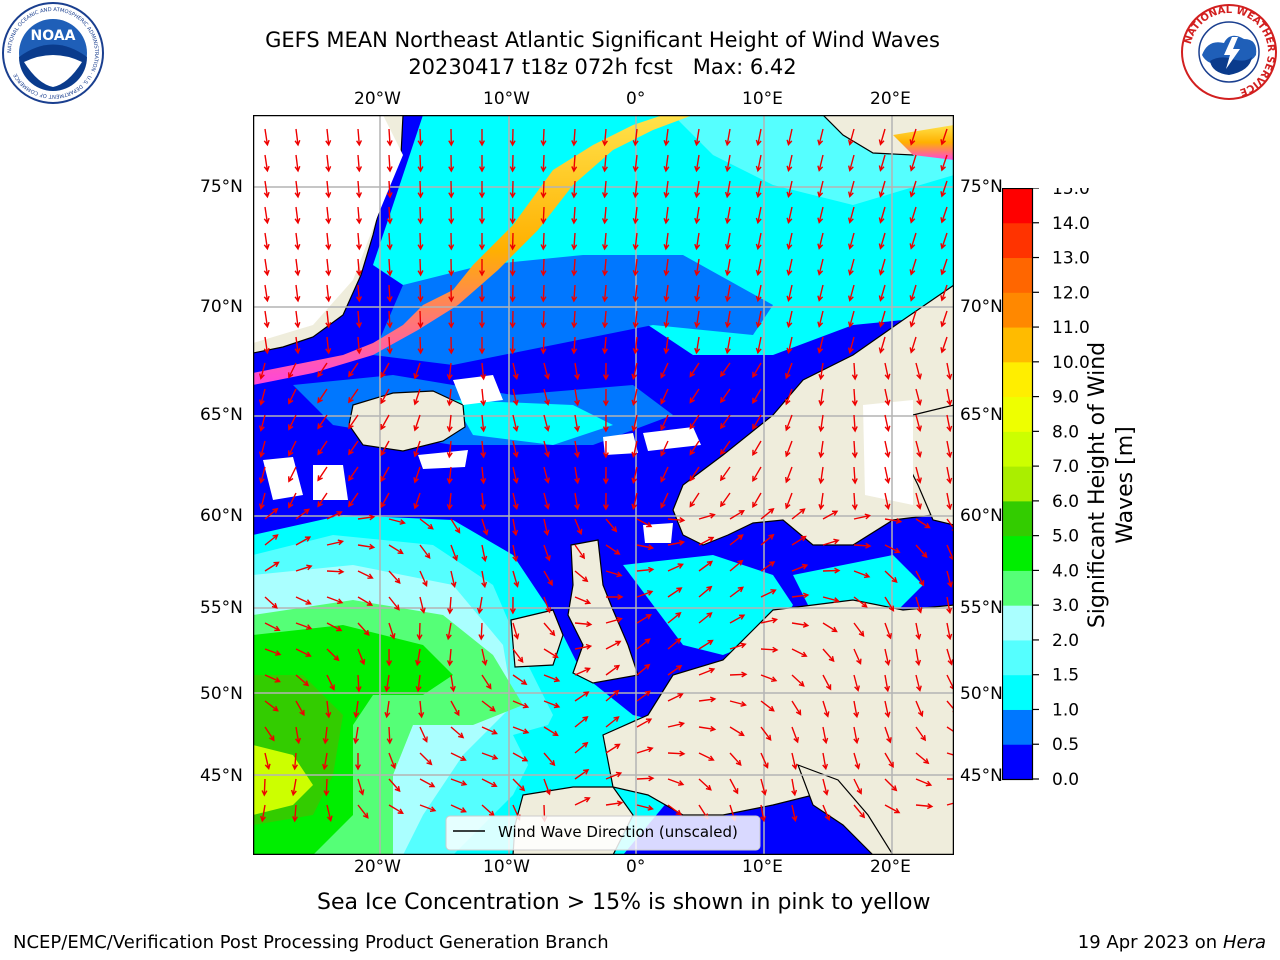 This screenshot has width=1280, height=960. I want to click on colorbar-tick-label: 0.0, so click(1065, 779).